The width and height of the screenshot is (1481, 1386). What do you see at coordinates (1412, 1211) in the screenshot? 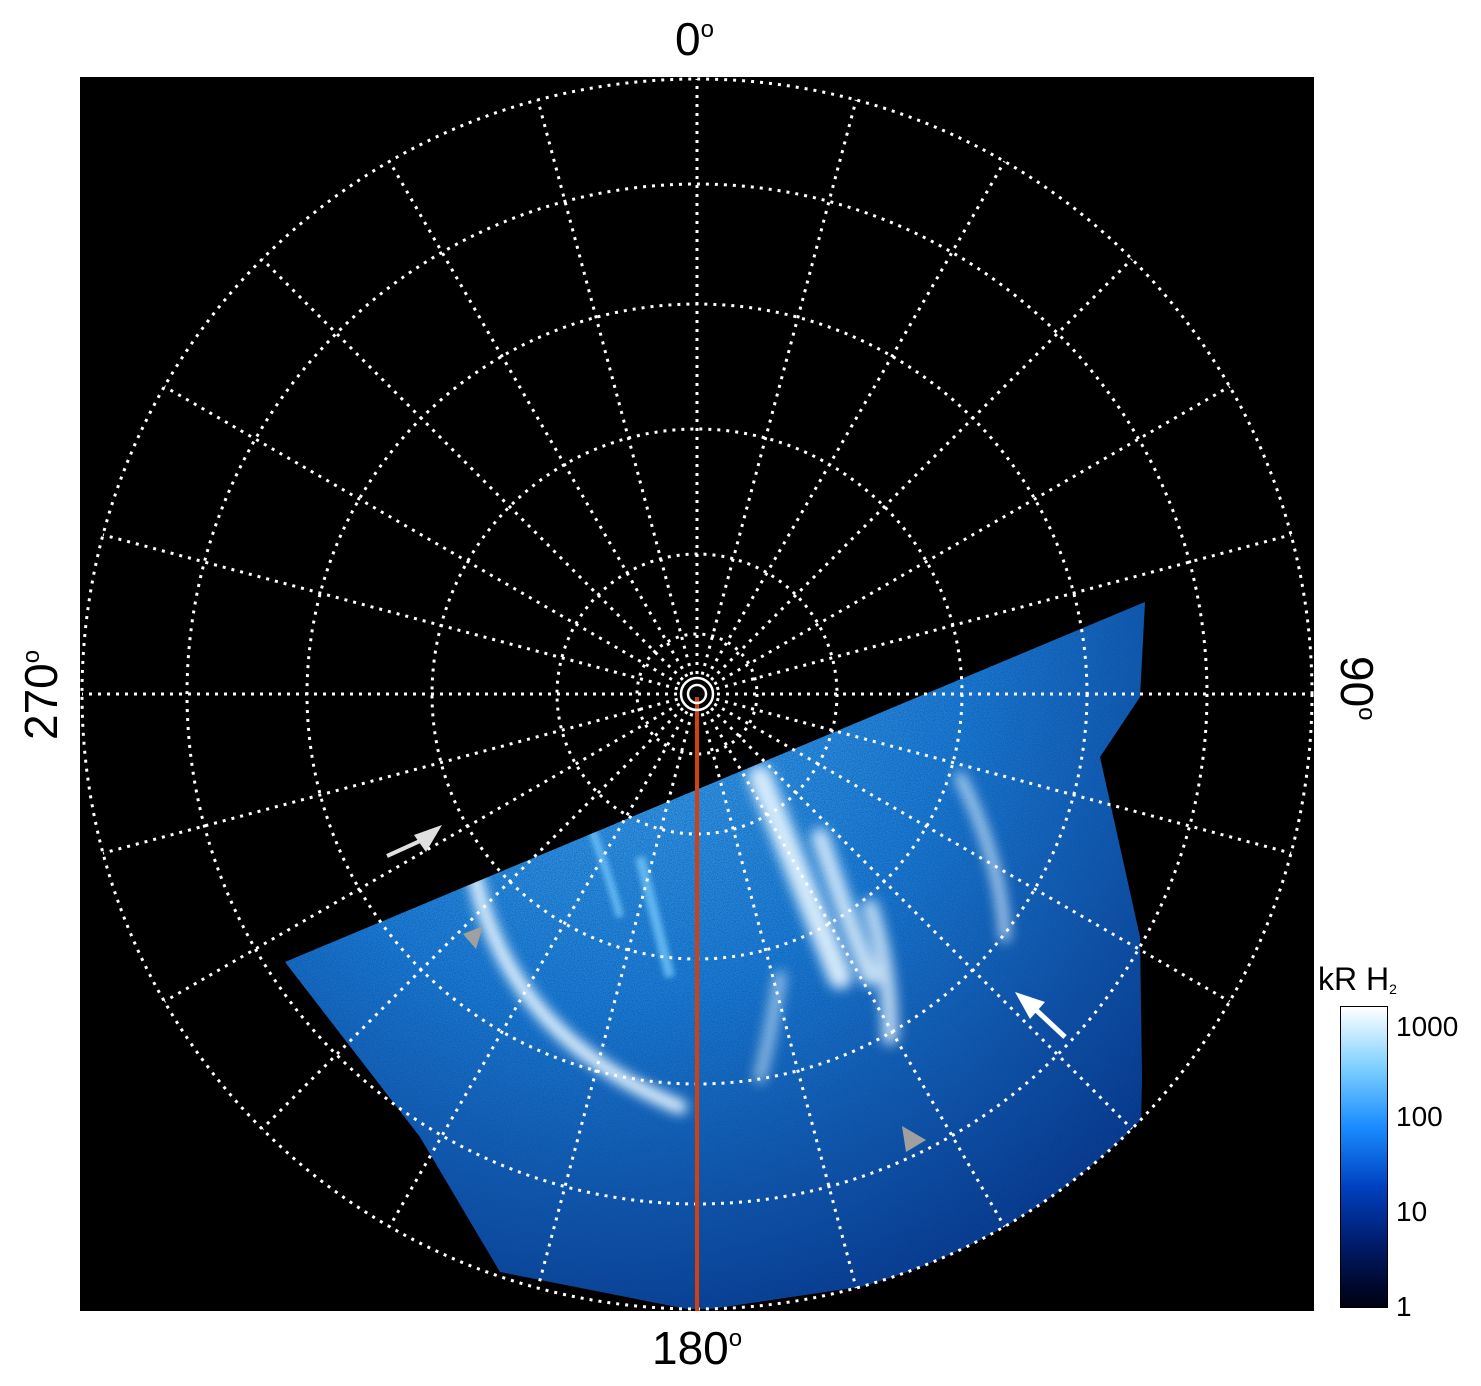
I see `colorbar-tick-label: 10` at bounding box center [1412, 1211].